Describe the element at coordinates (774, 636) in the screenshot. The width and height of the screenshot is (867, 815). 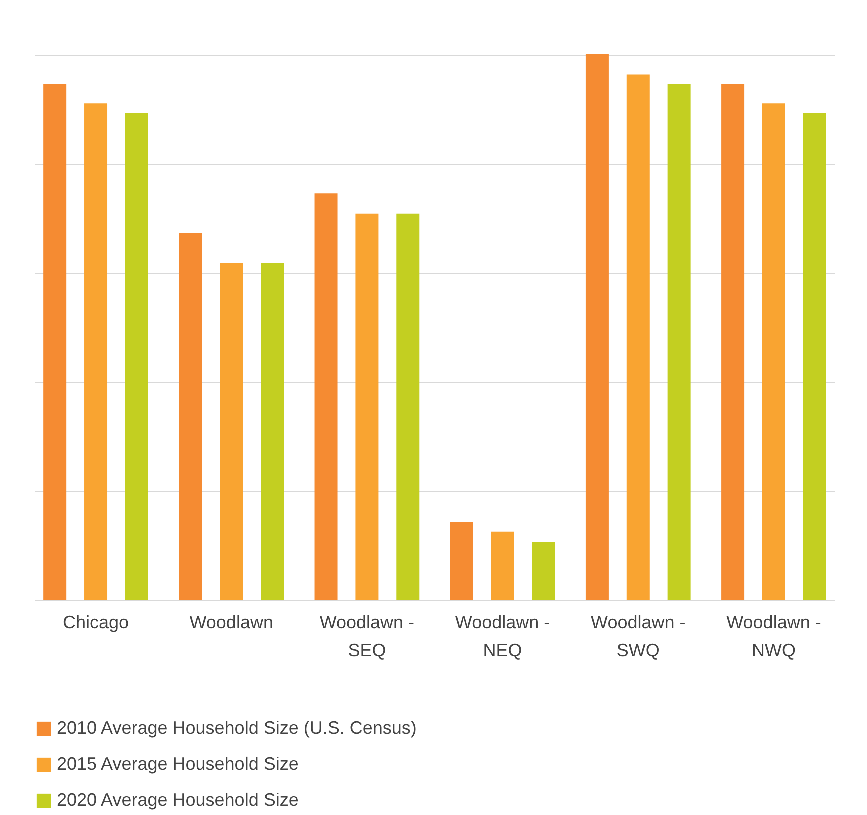
I see `x-tick-label: Woodlawn - NWQ` at that location.